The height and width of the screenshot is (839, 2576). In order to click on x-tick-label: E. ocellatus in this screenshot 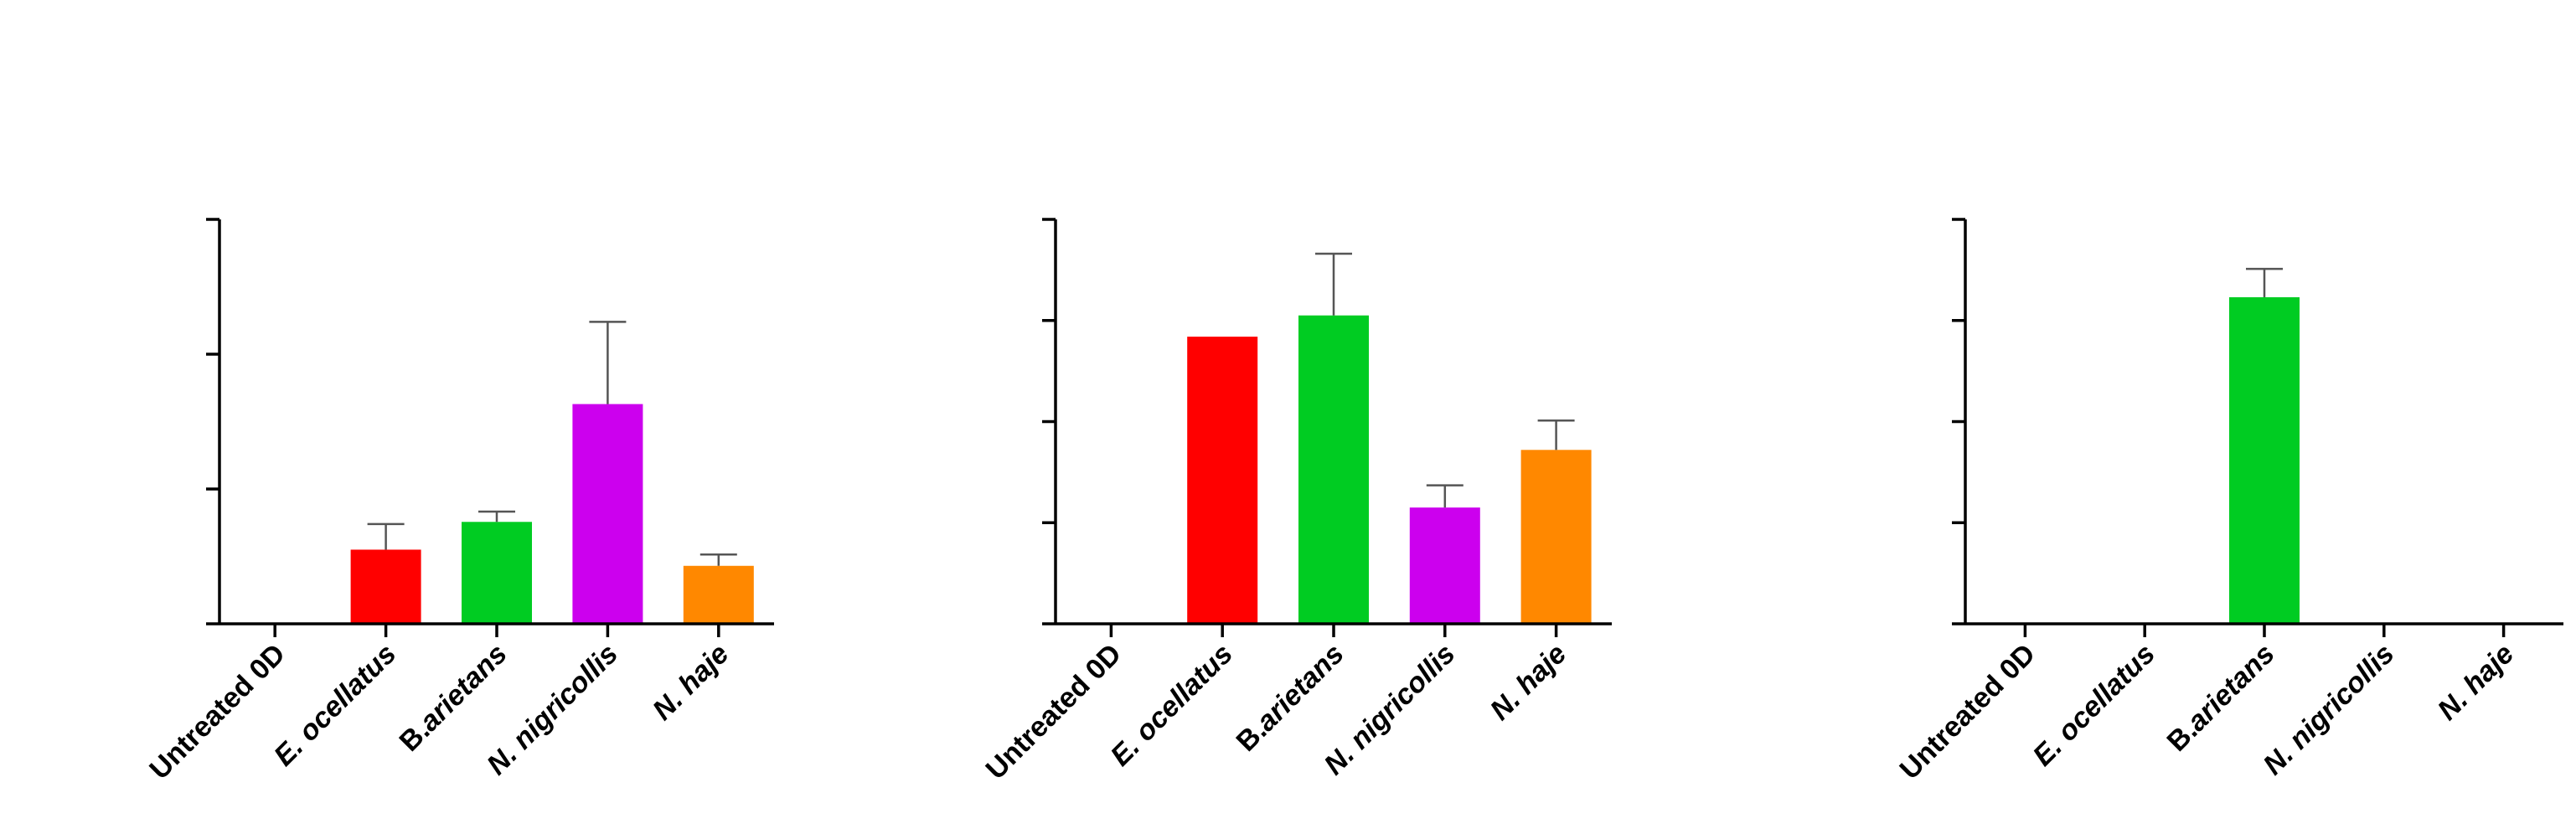, I will do `click(2093, 705)`.